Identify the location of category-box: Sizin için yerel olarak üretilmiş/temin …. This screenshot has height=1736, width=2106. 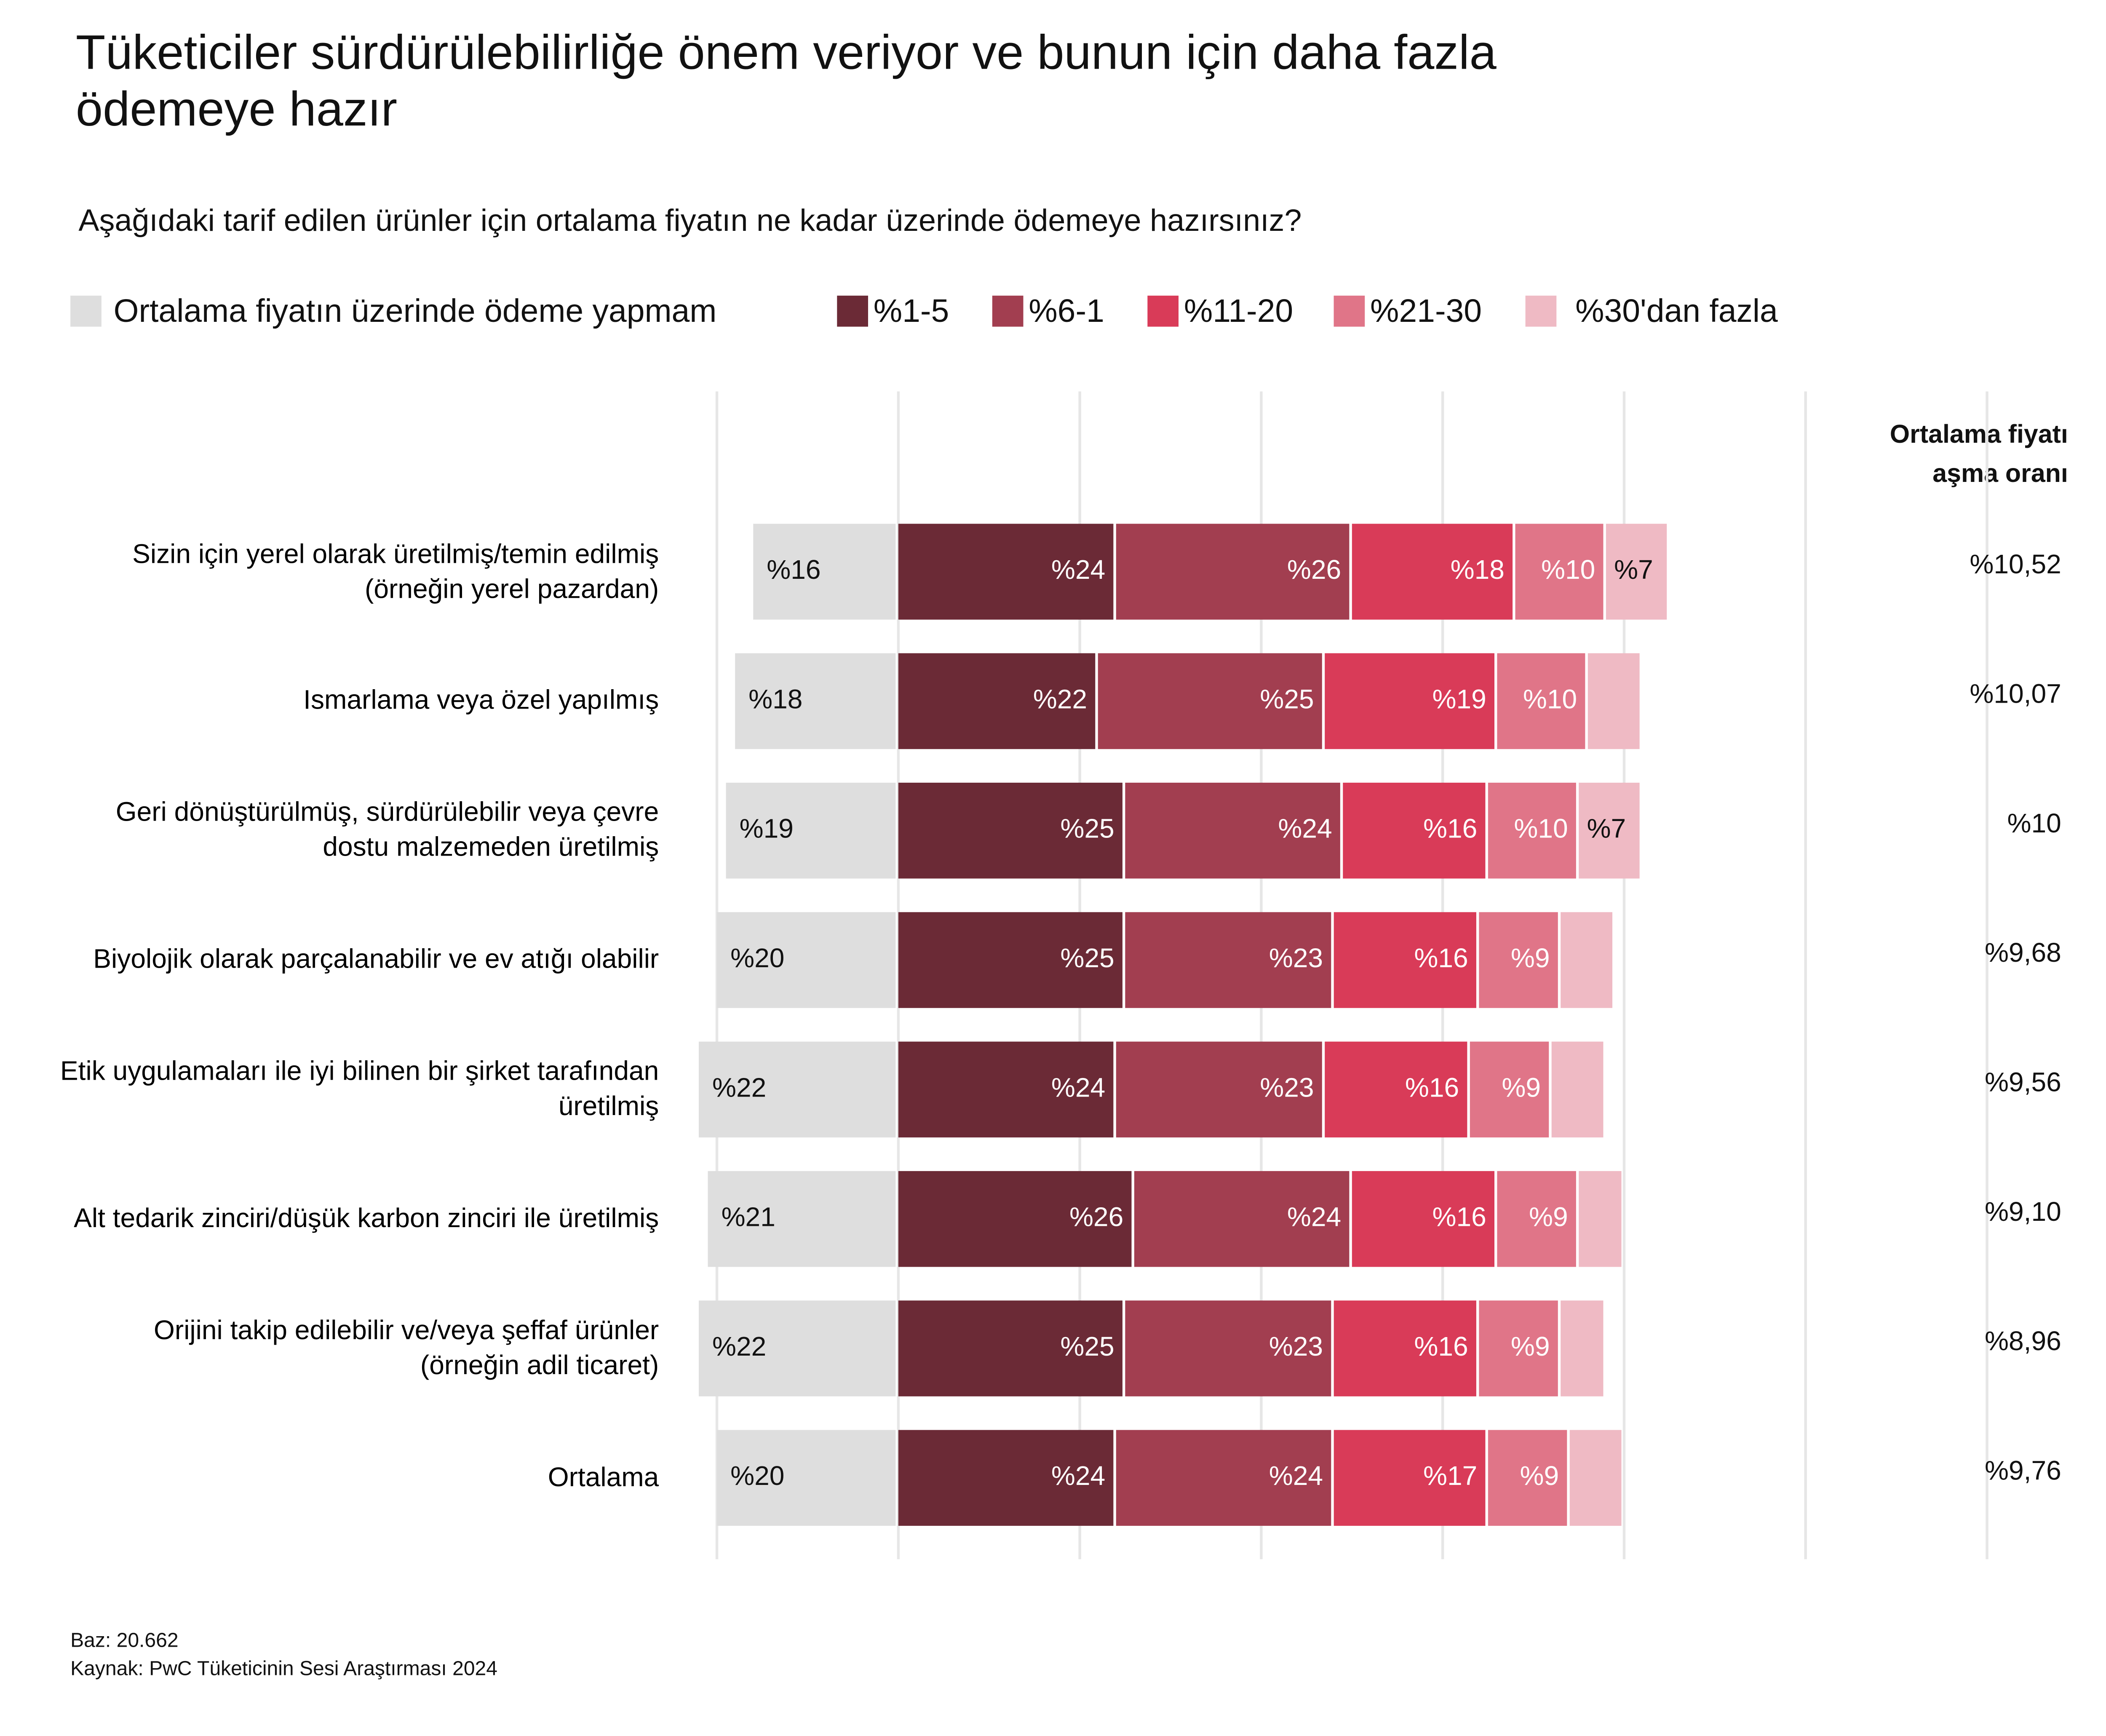
(395, 572).